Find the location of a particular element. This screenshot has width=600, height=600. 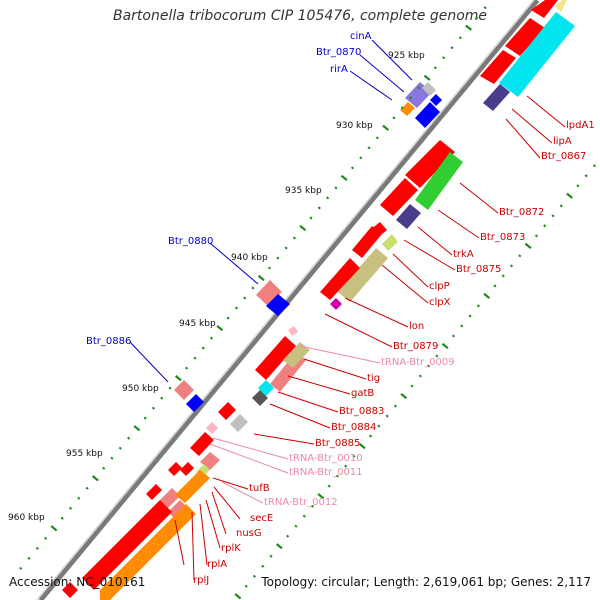

gene-label: Btr_0885 is located at coordinates (338, 443).